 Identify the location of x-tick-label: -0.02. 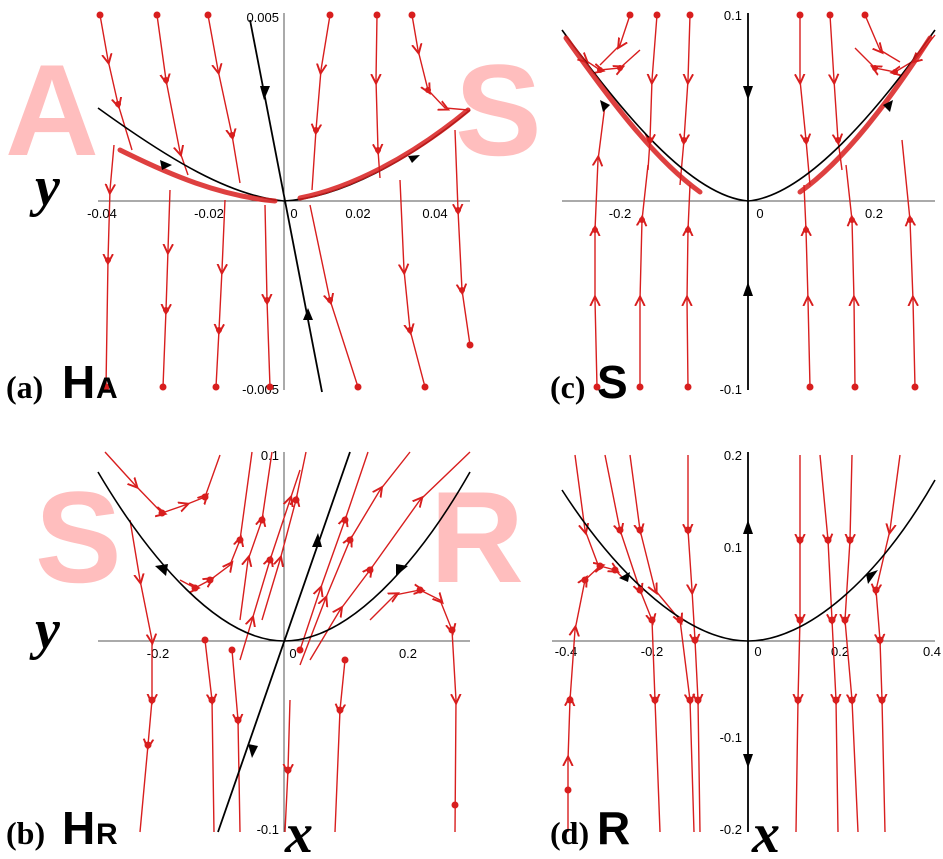
(209, 213).